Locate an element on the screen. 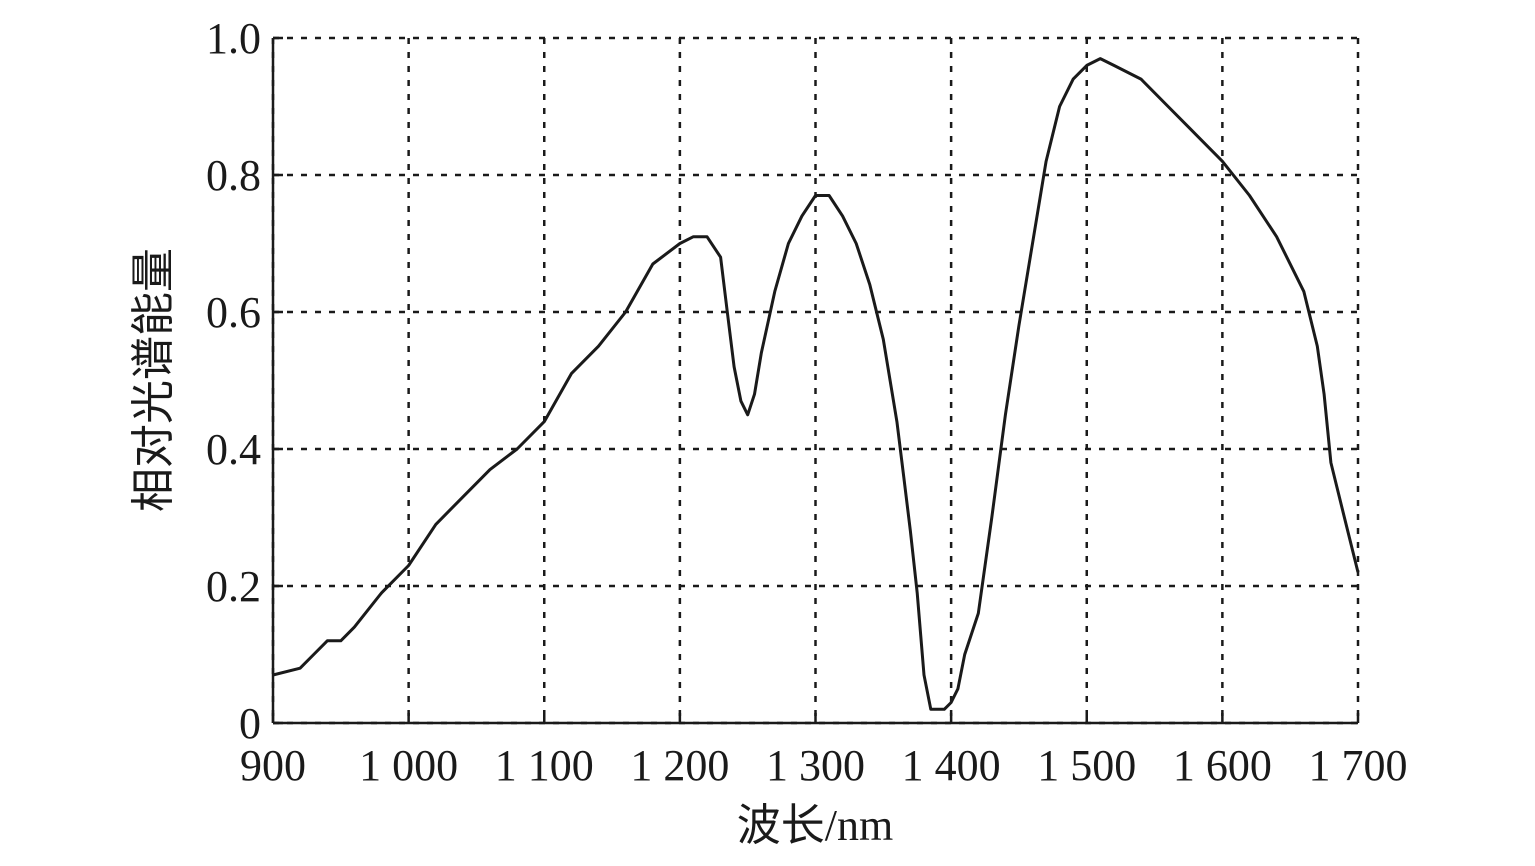 The image size is (1535, 866). y-tick-label: 0 is located at coordinates (250, 723).